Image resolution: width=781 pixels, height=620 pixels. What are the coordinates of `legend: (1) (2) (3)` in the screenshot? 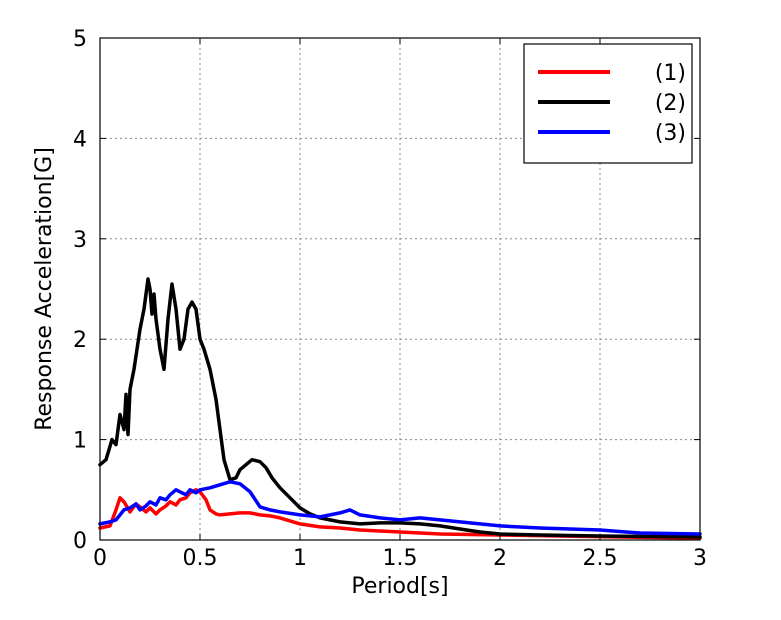 It's located at (608, 103).